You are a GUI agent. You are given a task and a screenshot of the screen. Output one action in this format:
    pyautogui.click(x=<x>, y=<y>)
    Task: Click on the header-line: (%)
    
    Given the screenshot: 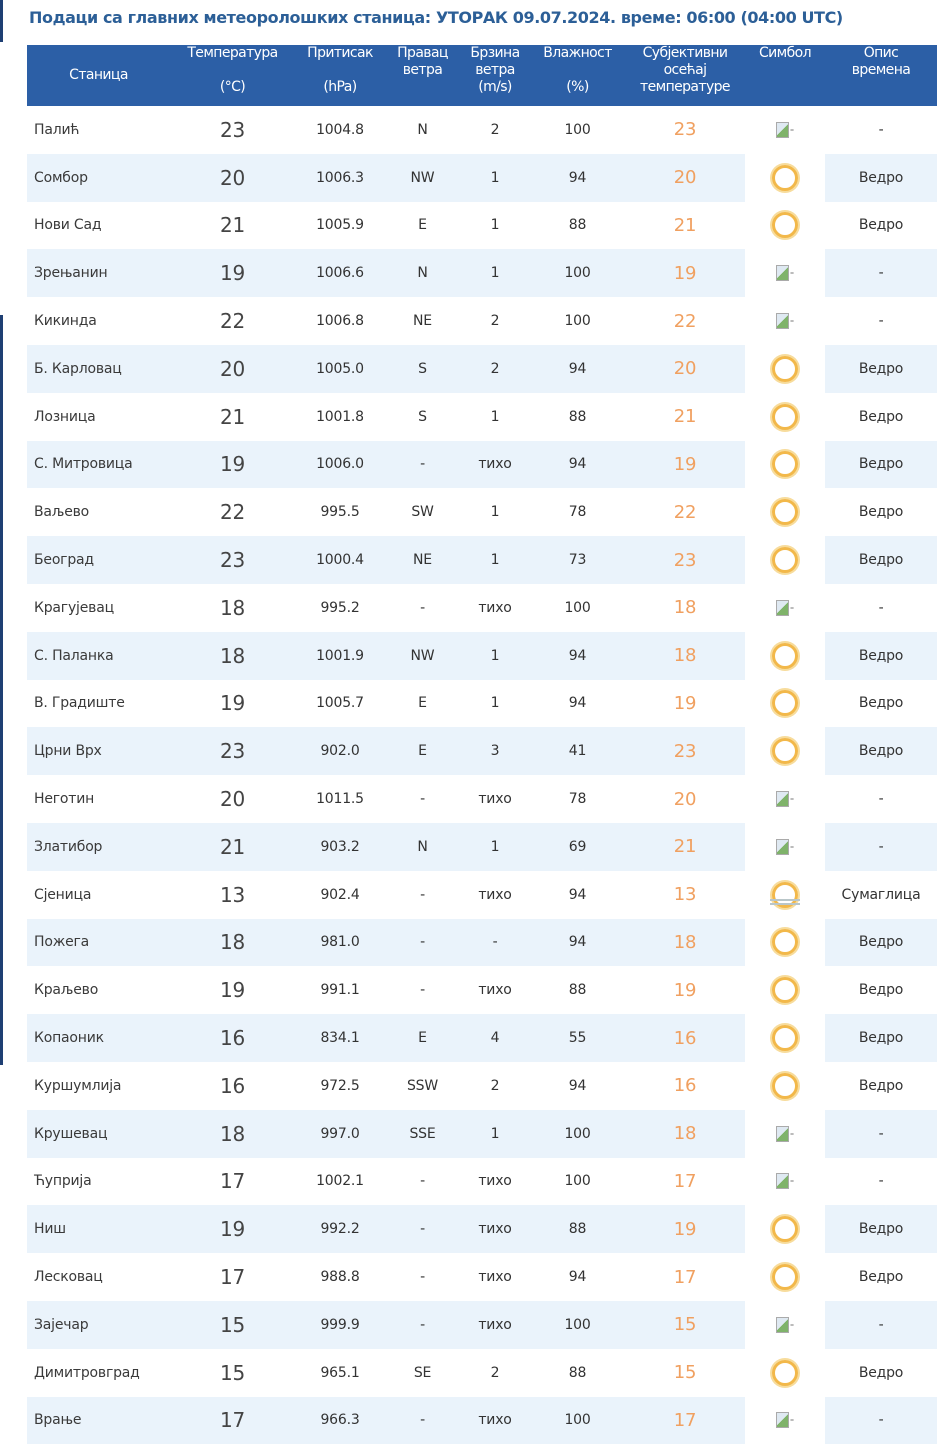 What is the action you would take?
    pyautogui.click(x=577, y=87)
    